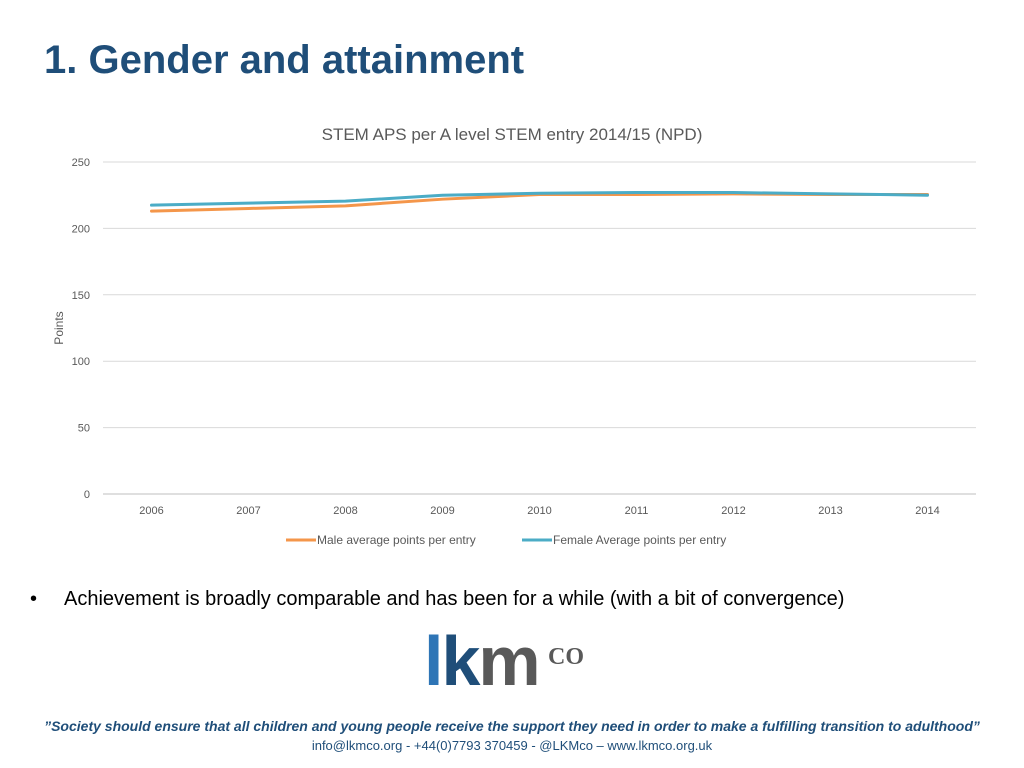 The height and width of the screenshot is (768, 1024). I want to click on x-tick-label: 2007, so click(248, 511).